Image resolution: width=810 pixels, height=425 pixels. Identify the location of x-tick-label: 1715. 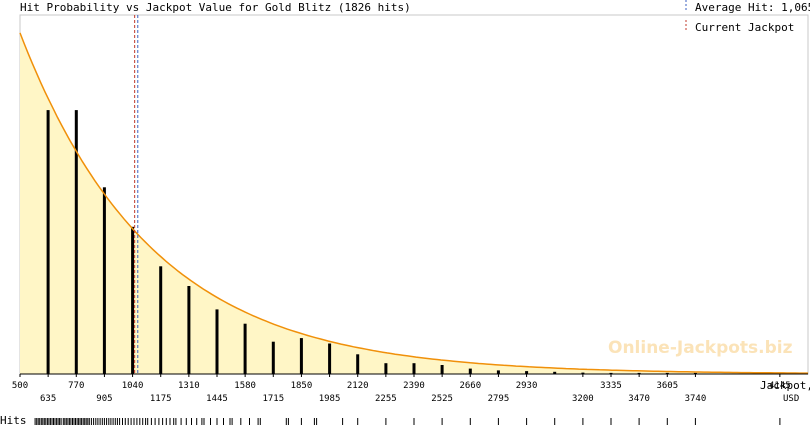
(273, 399).